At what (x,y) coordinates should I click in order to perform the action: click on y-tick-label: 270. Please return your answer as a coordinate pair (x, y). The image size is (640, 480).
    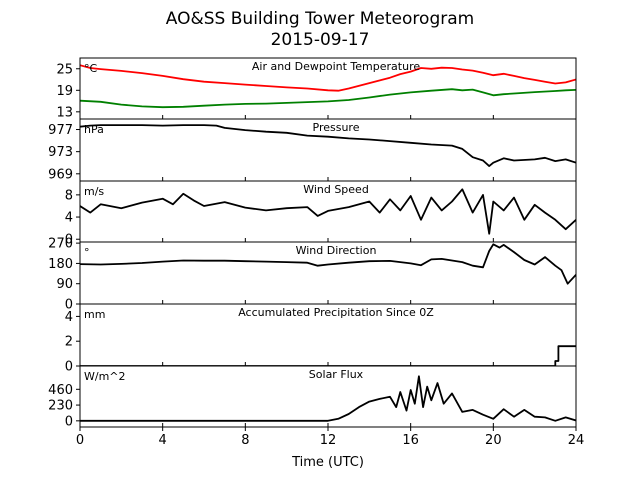
    Looking at the image, I should click on (60, 244).